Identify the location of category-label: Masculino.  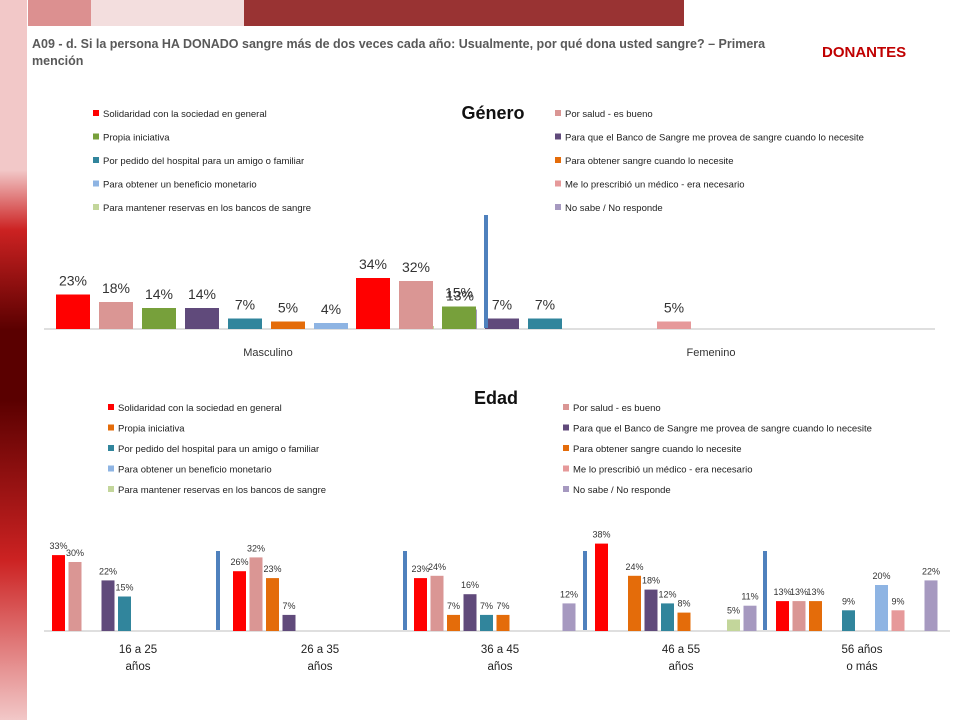
(268, 353).